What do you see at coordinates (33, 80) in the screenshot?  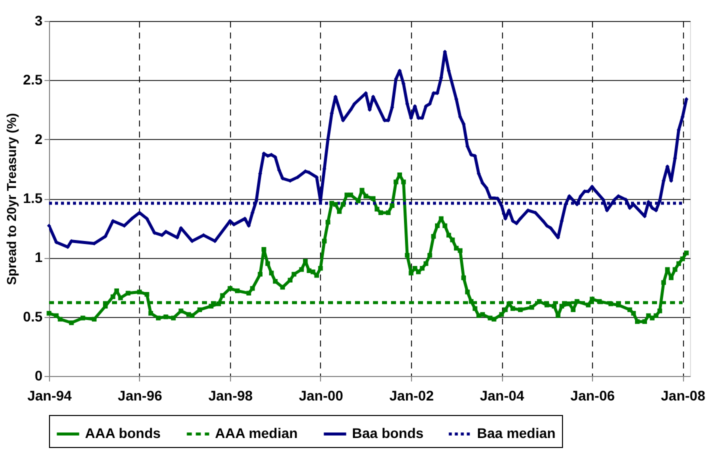 I see `y-tick-label: 2.5` at bounding box center [33, 80].